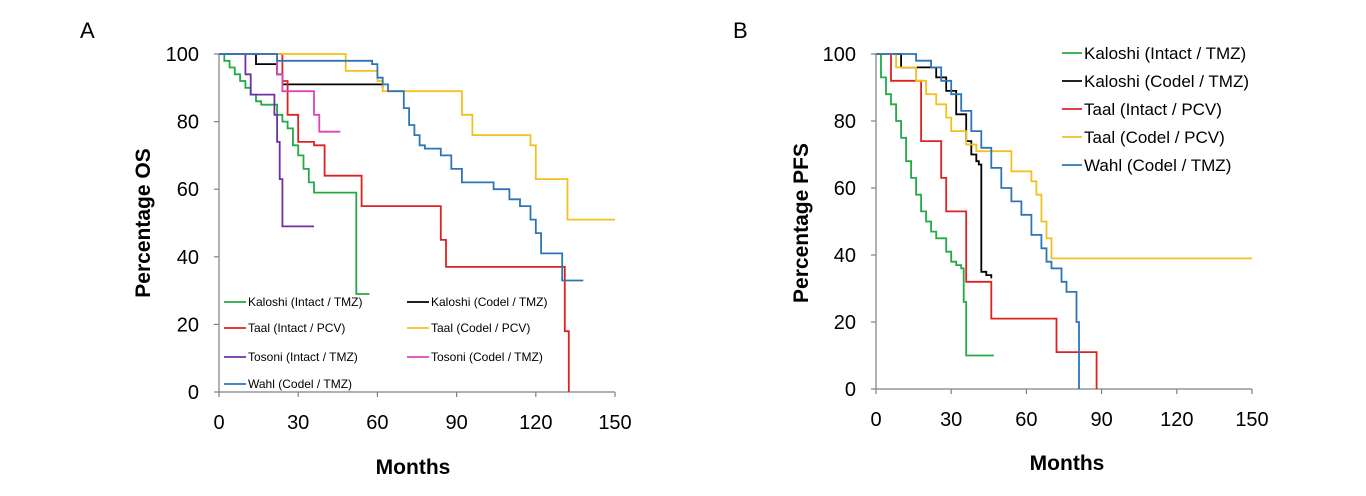 Image resolution: width=1366 pixels, height=496 pixels. What do you see at coordinates (303, 357) in the screenshot?
I see `legend-entry: Tosoni (Intact / TMZ)` at bounding box center [303, 357].